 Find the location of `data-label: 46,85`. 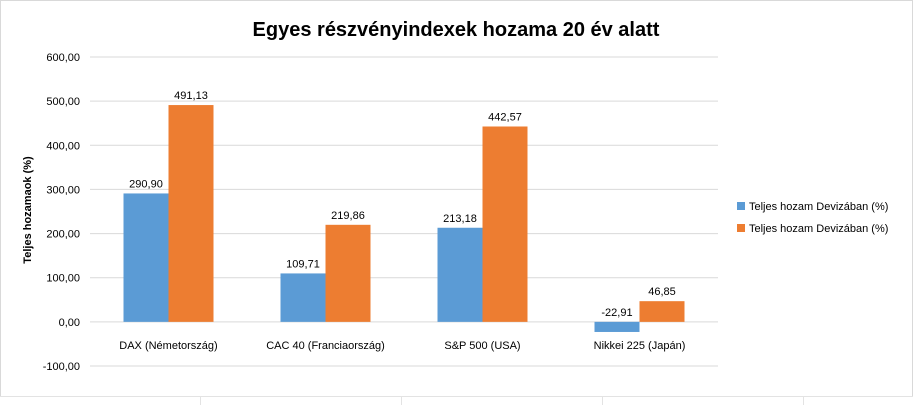

data-label: 46,85 is located at coordinates (662, 292).